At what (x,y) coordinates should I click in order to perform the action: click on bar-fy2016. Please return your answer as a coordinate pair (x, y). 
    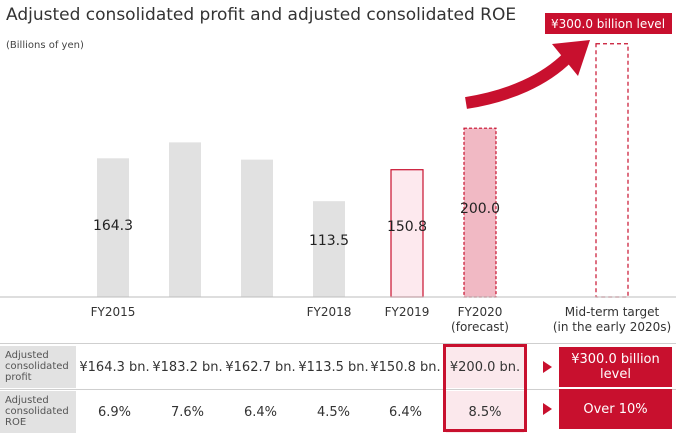
    Looking at the image, I should click on (185, 219).